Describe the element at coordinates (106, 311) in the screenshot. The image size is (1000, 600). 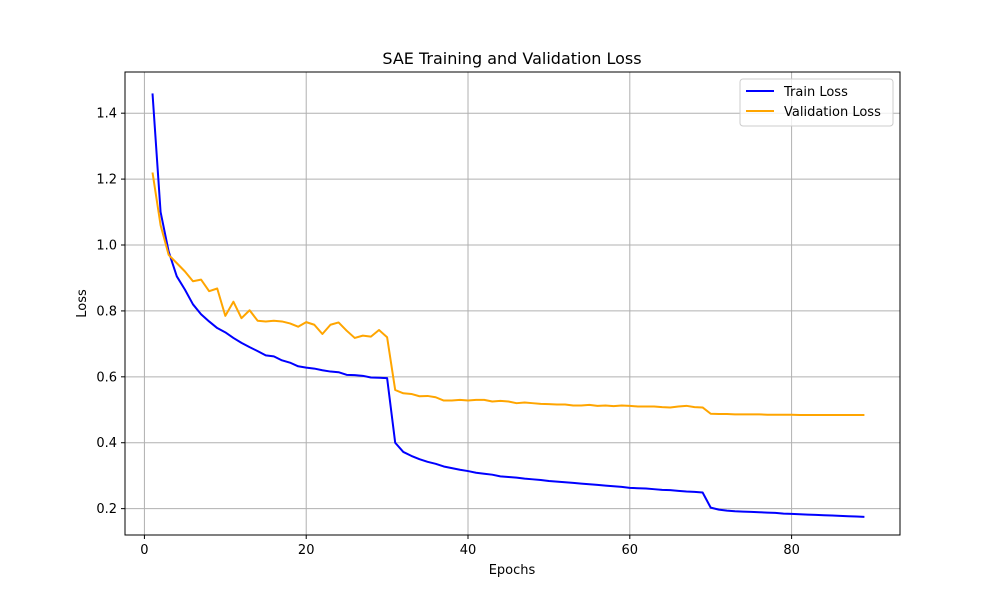
I see `y-tick-label: 0.8` at that location.